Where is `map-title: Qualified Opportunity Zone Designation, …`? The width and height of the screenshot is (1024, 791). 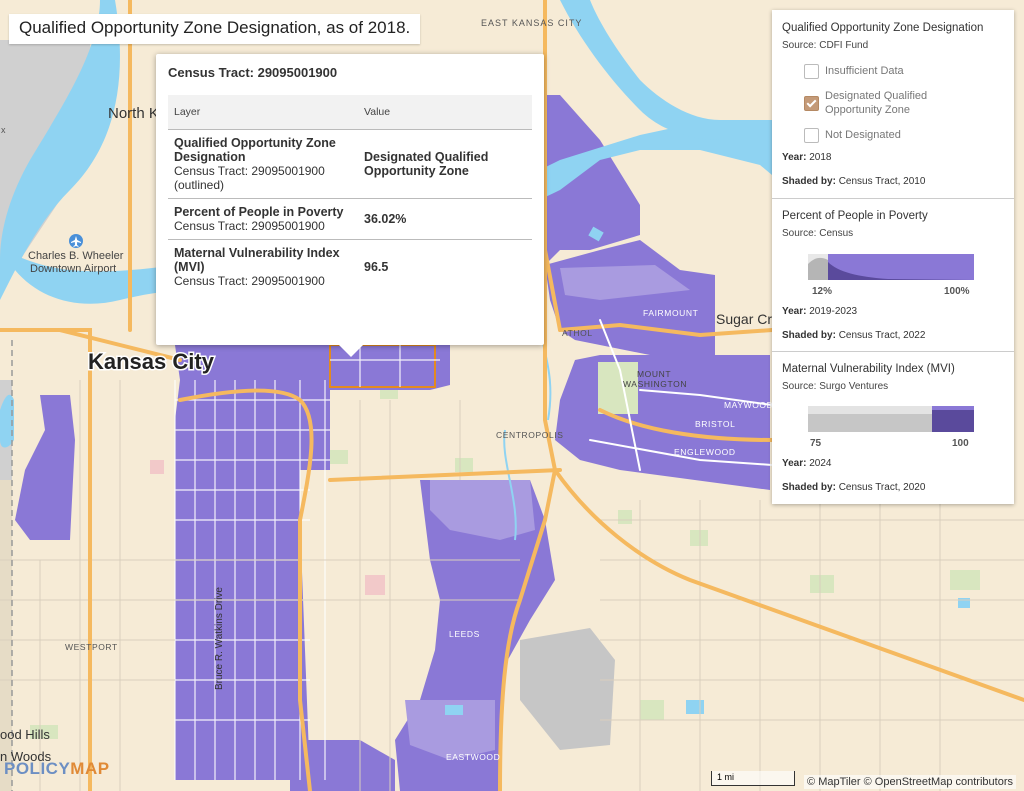
map-title: Qualified Opportunity Zone Designation, … is located at coordinates (215, 29).